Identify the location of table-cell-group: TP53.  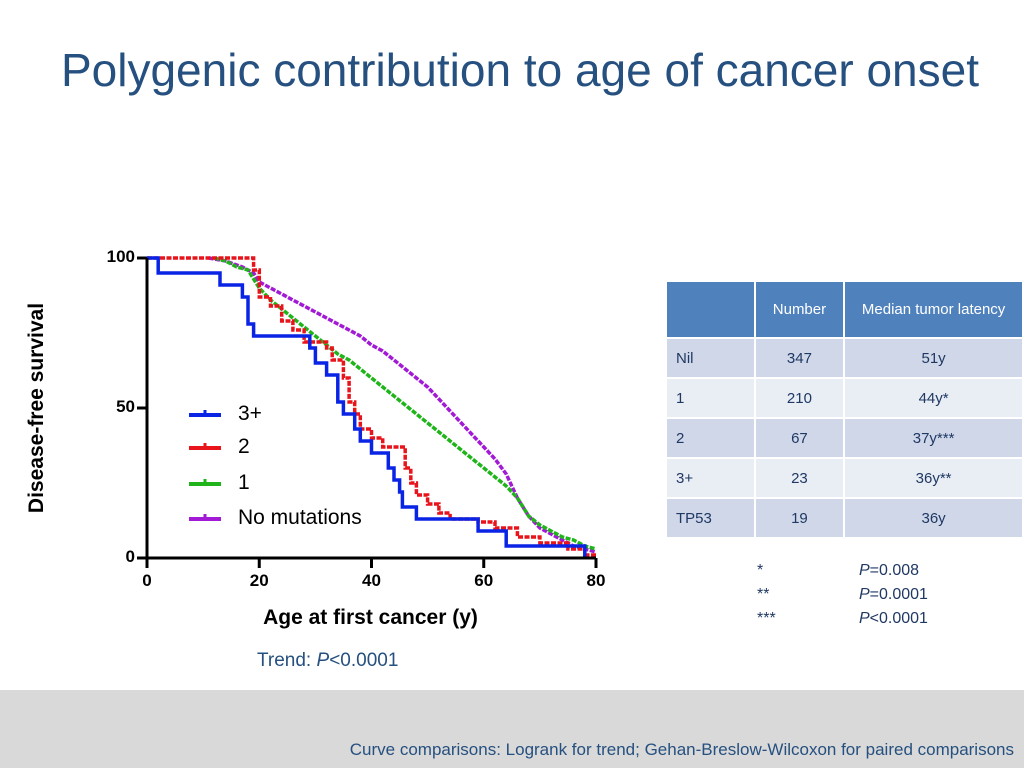
(710, 518).